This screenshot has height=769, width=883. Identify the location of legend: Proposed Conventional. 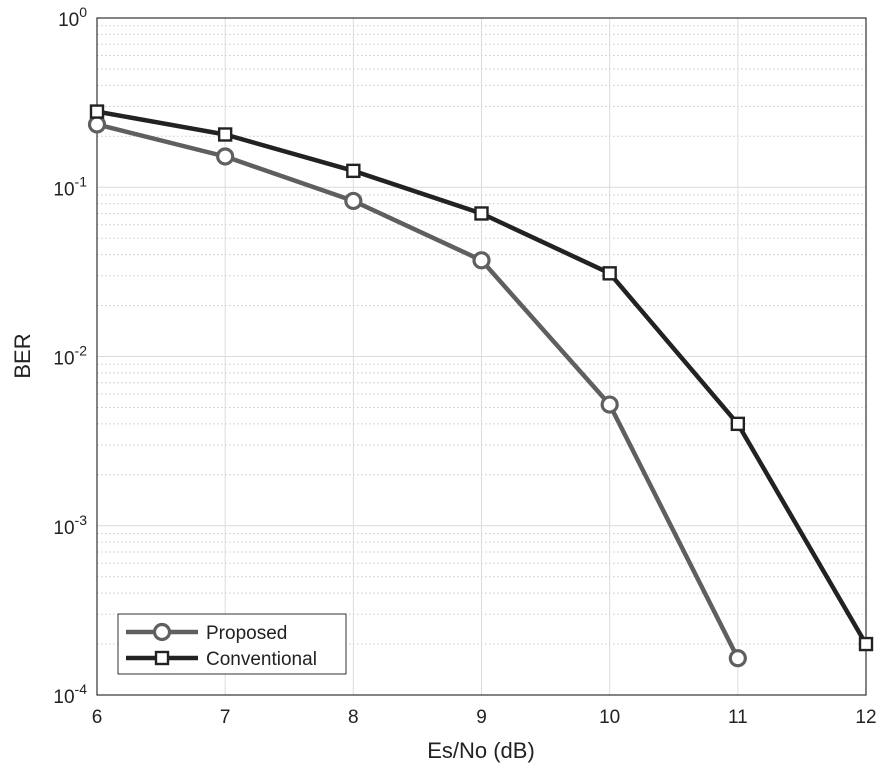
(232, 644).